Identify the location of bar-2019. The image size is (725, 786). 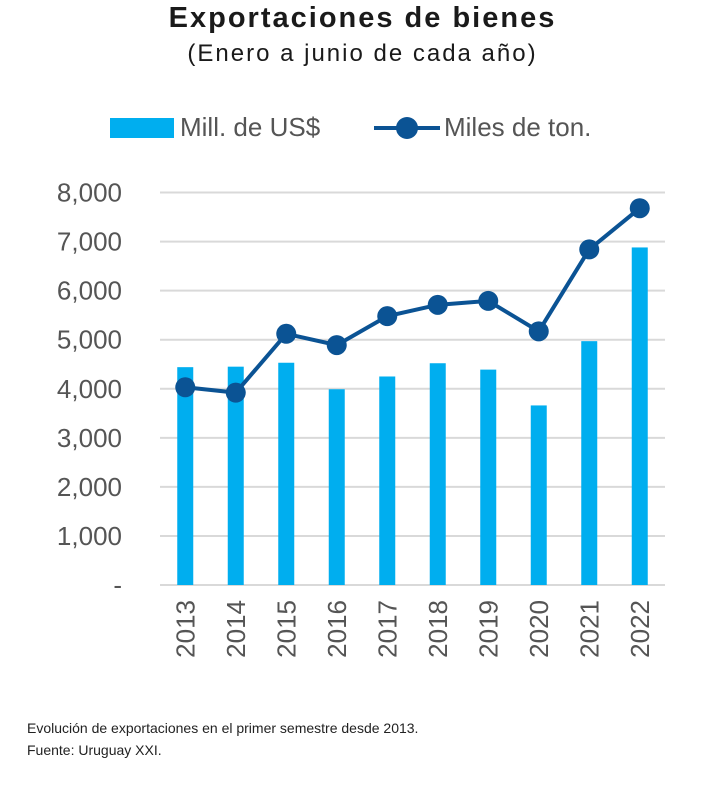
(488, 477).